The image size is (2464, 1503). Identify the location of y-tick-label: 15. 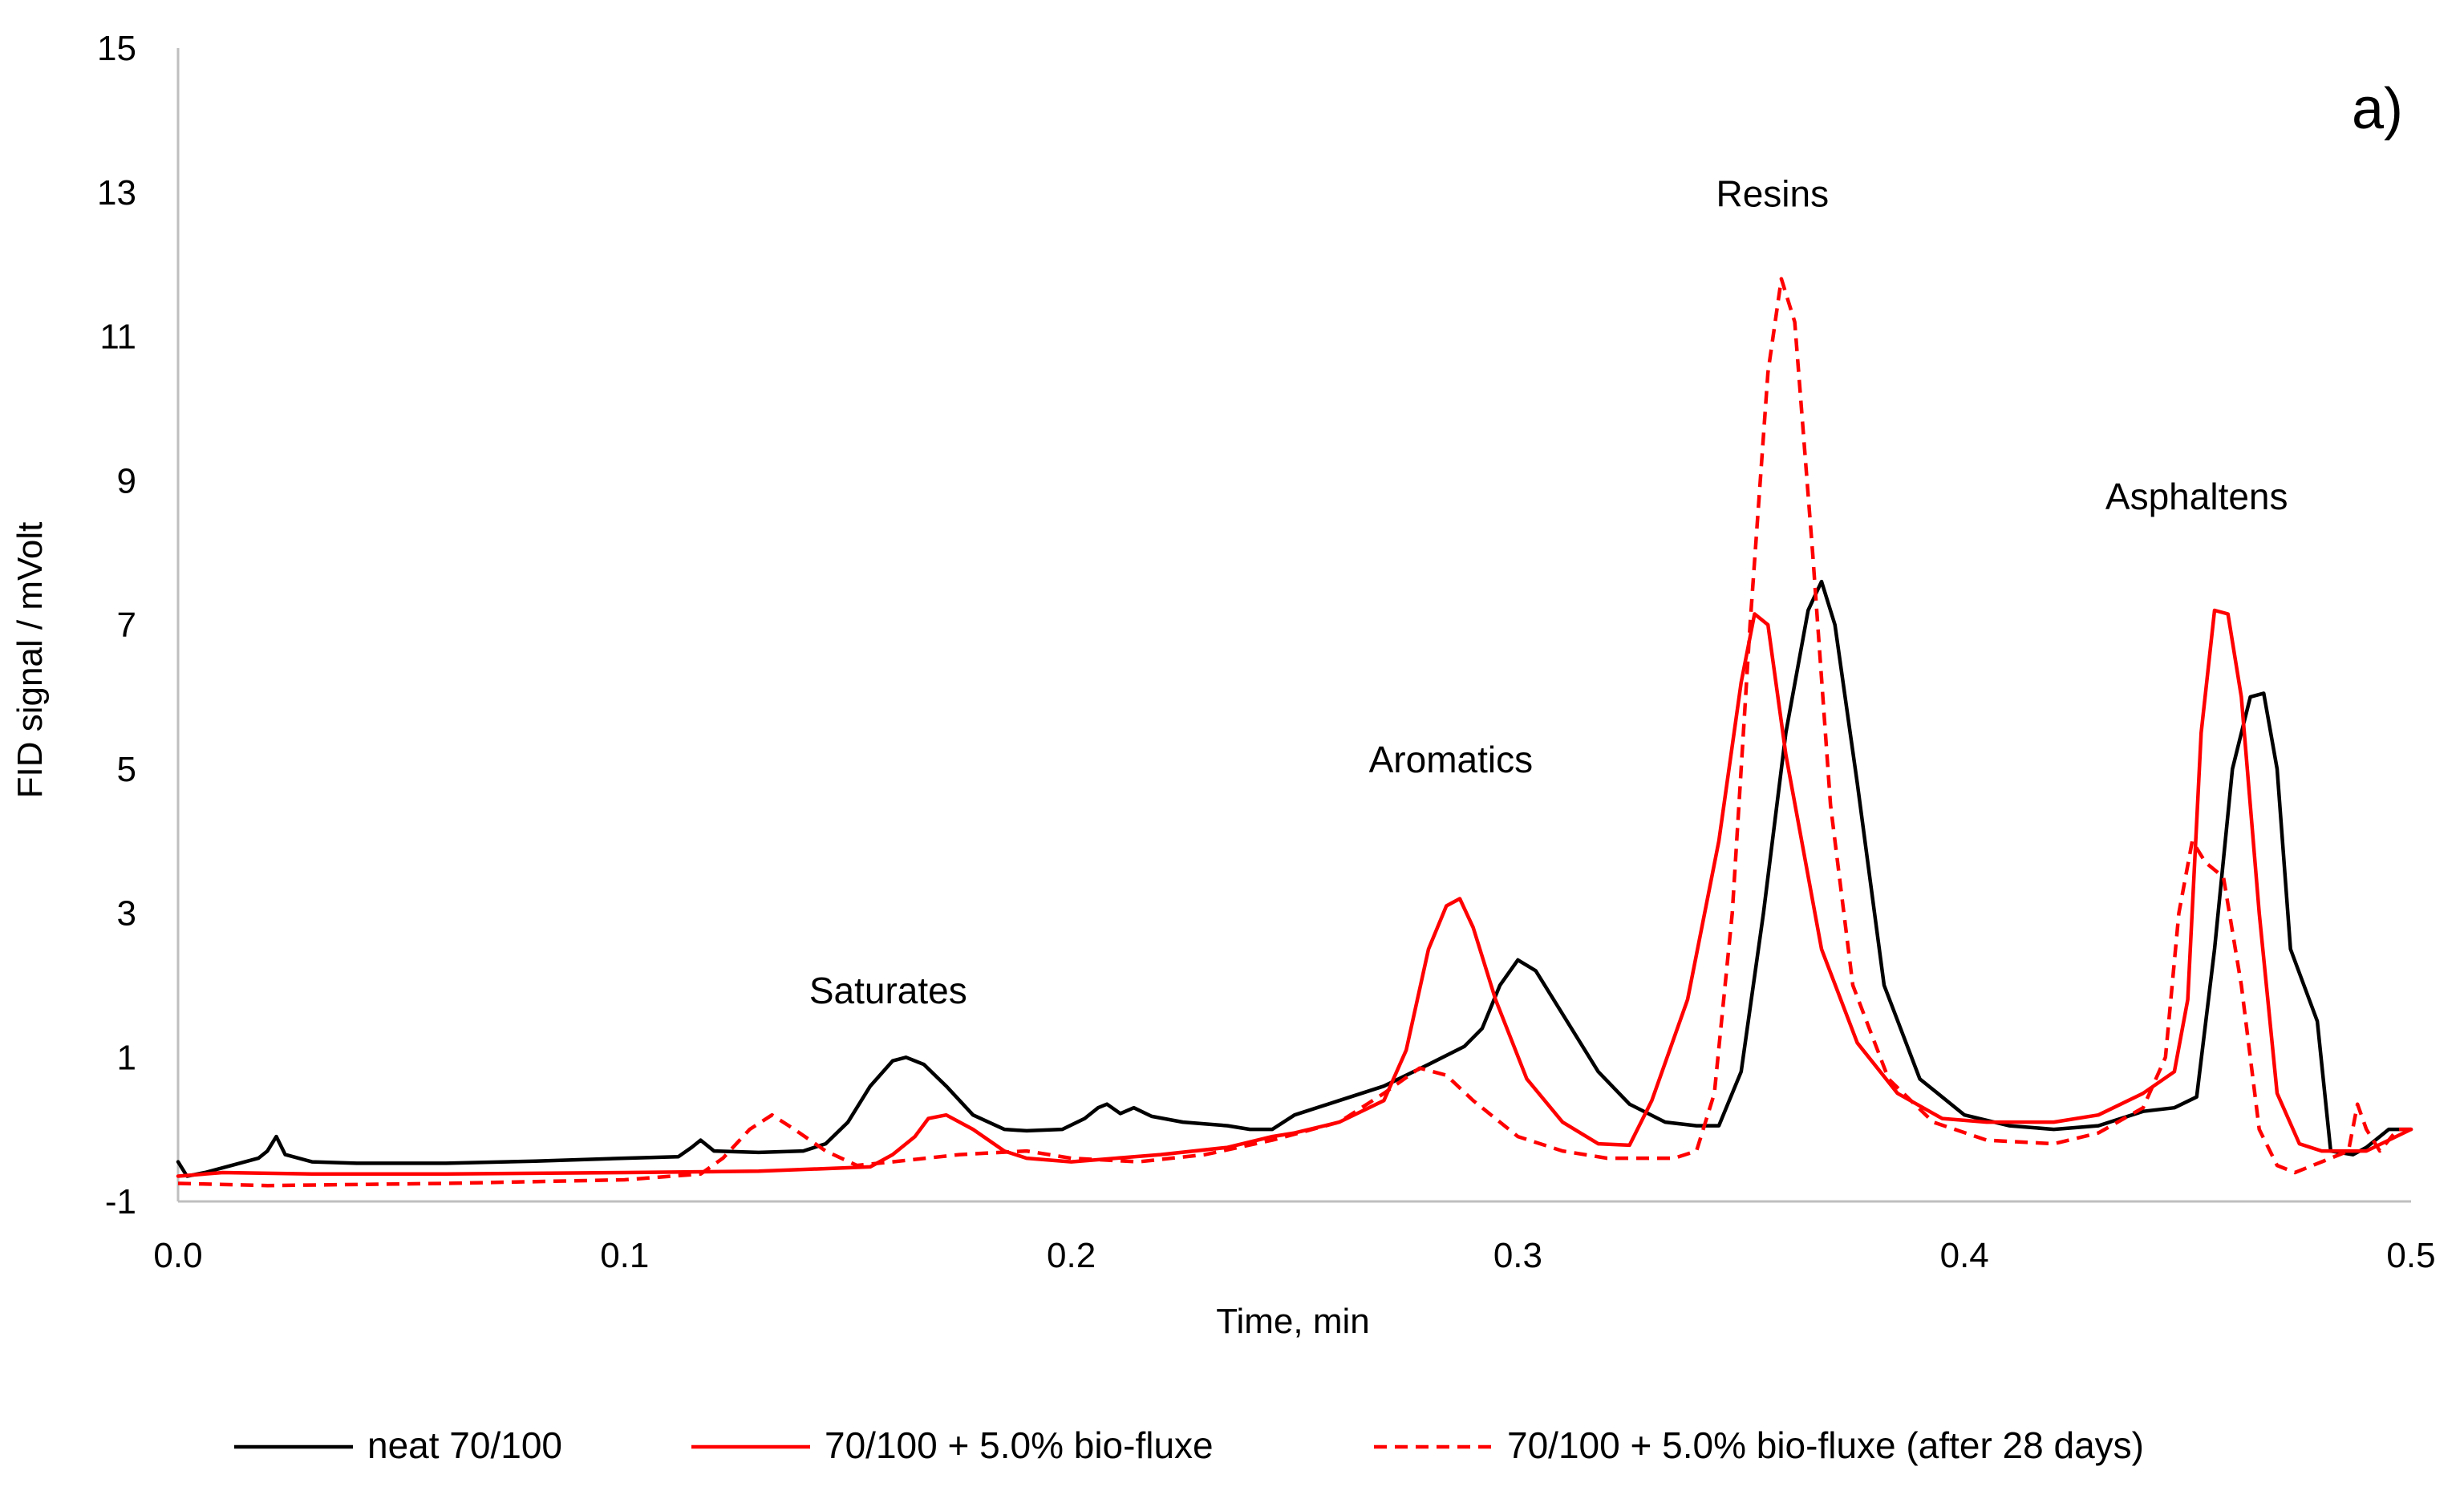
(116, 48).